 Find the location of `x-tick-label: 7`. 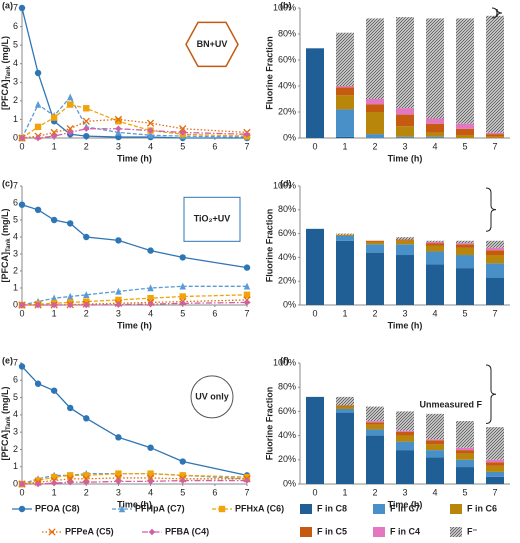

x-tick-label: 7 is located at coordinates (494, 146).